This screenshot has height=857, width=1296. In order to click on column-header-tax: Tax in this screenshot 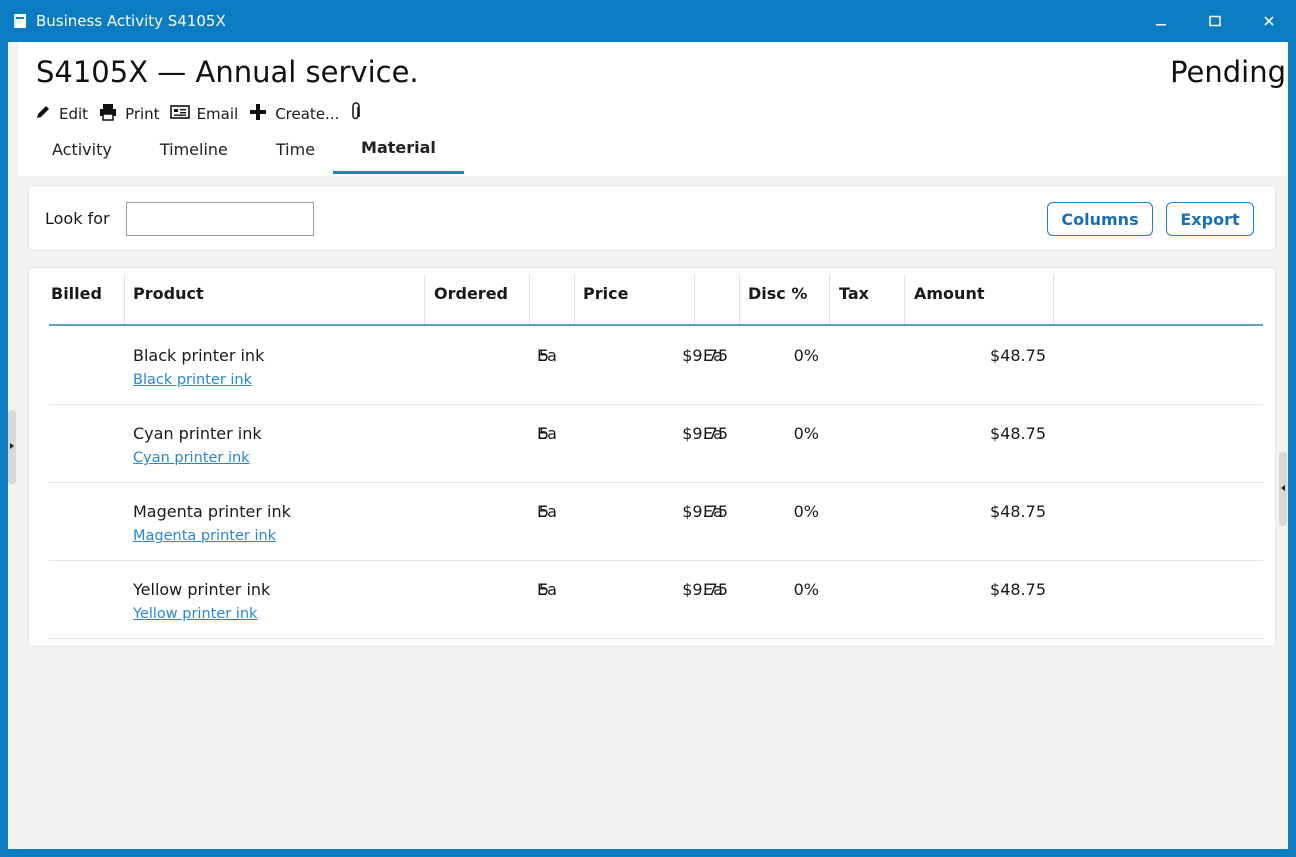, I will do `click(854, 293)`.